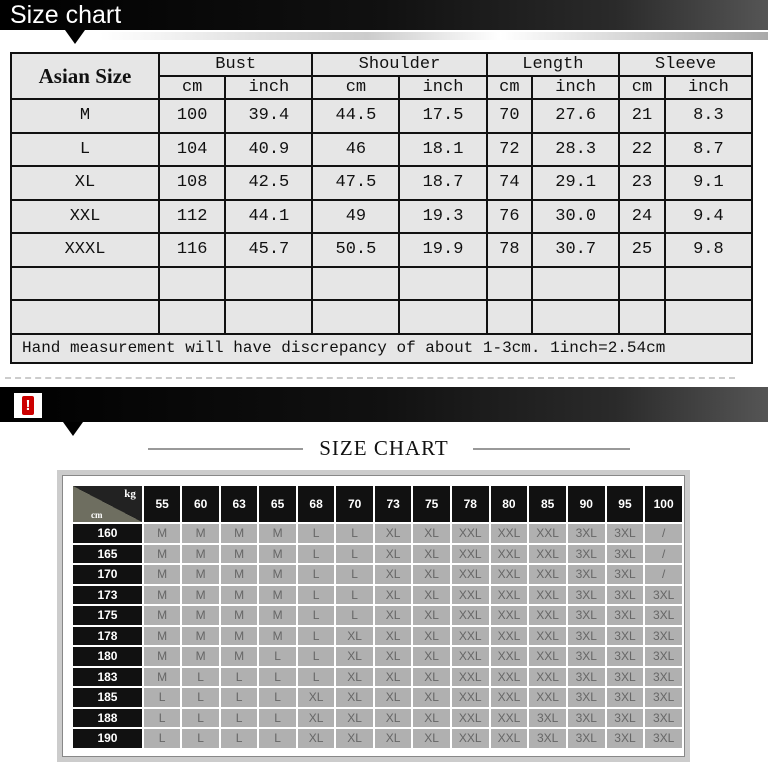  What do you see at coordinates (269, 116) in the screenshot?
I see `measurement-cell: 39.4` at bounding box center [269, 116].